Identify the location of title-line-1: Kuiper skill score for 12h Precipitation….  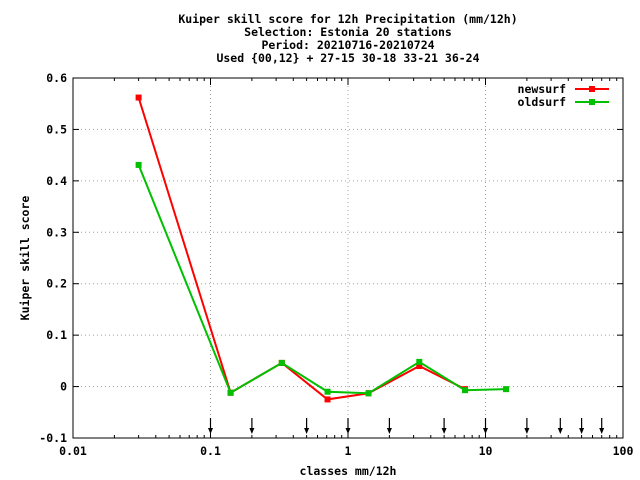
(347, 19).